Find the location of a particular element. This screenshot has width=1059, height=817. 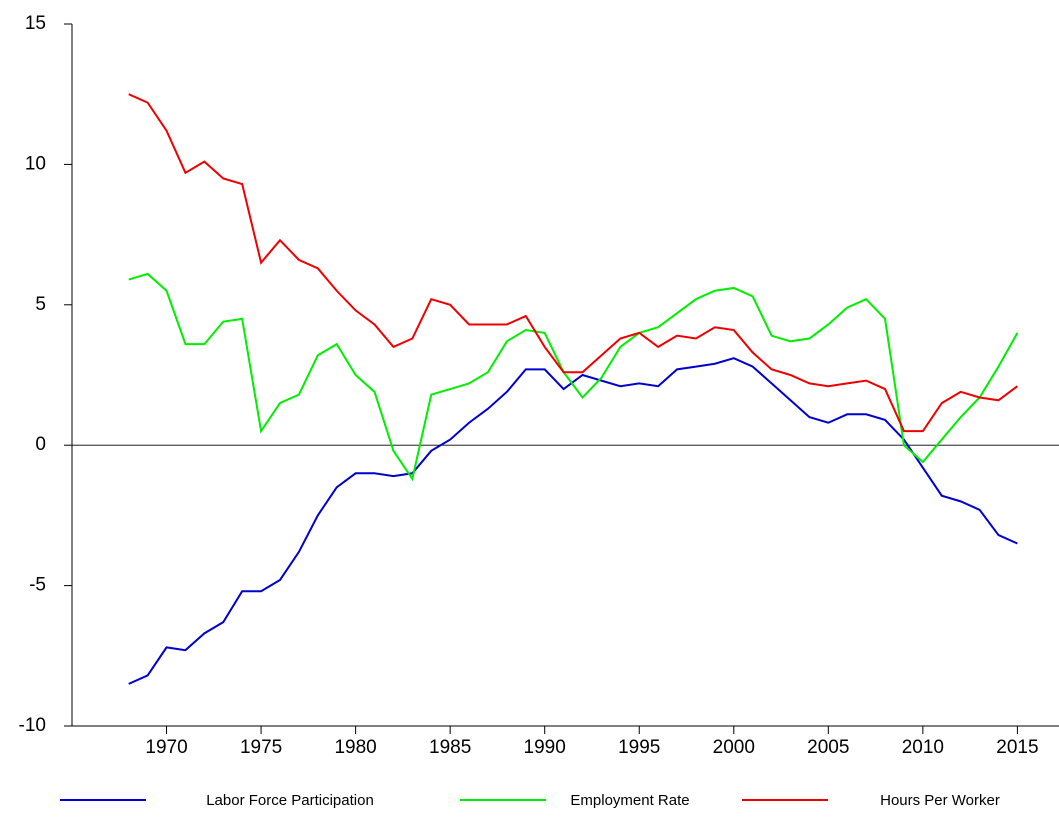

y-tick-label: -10 is located at coordinates (32, 725).